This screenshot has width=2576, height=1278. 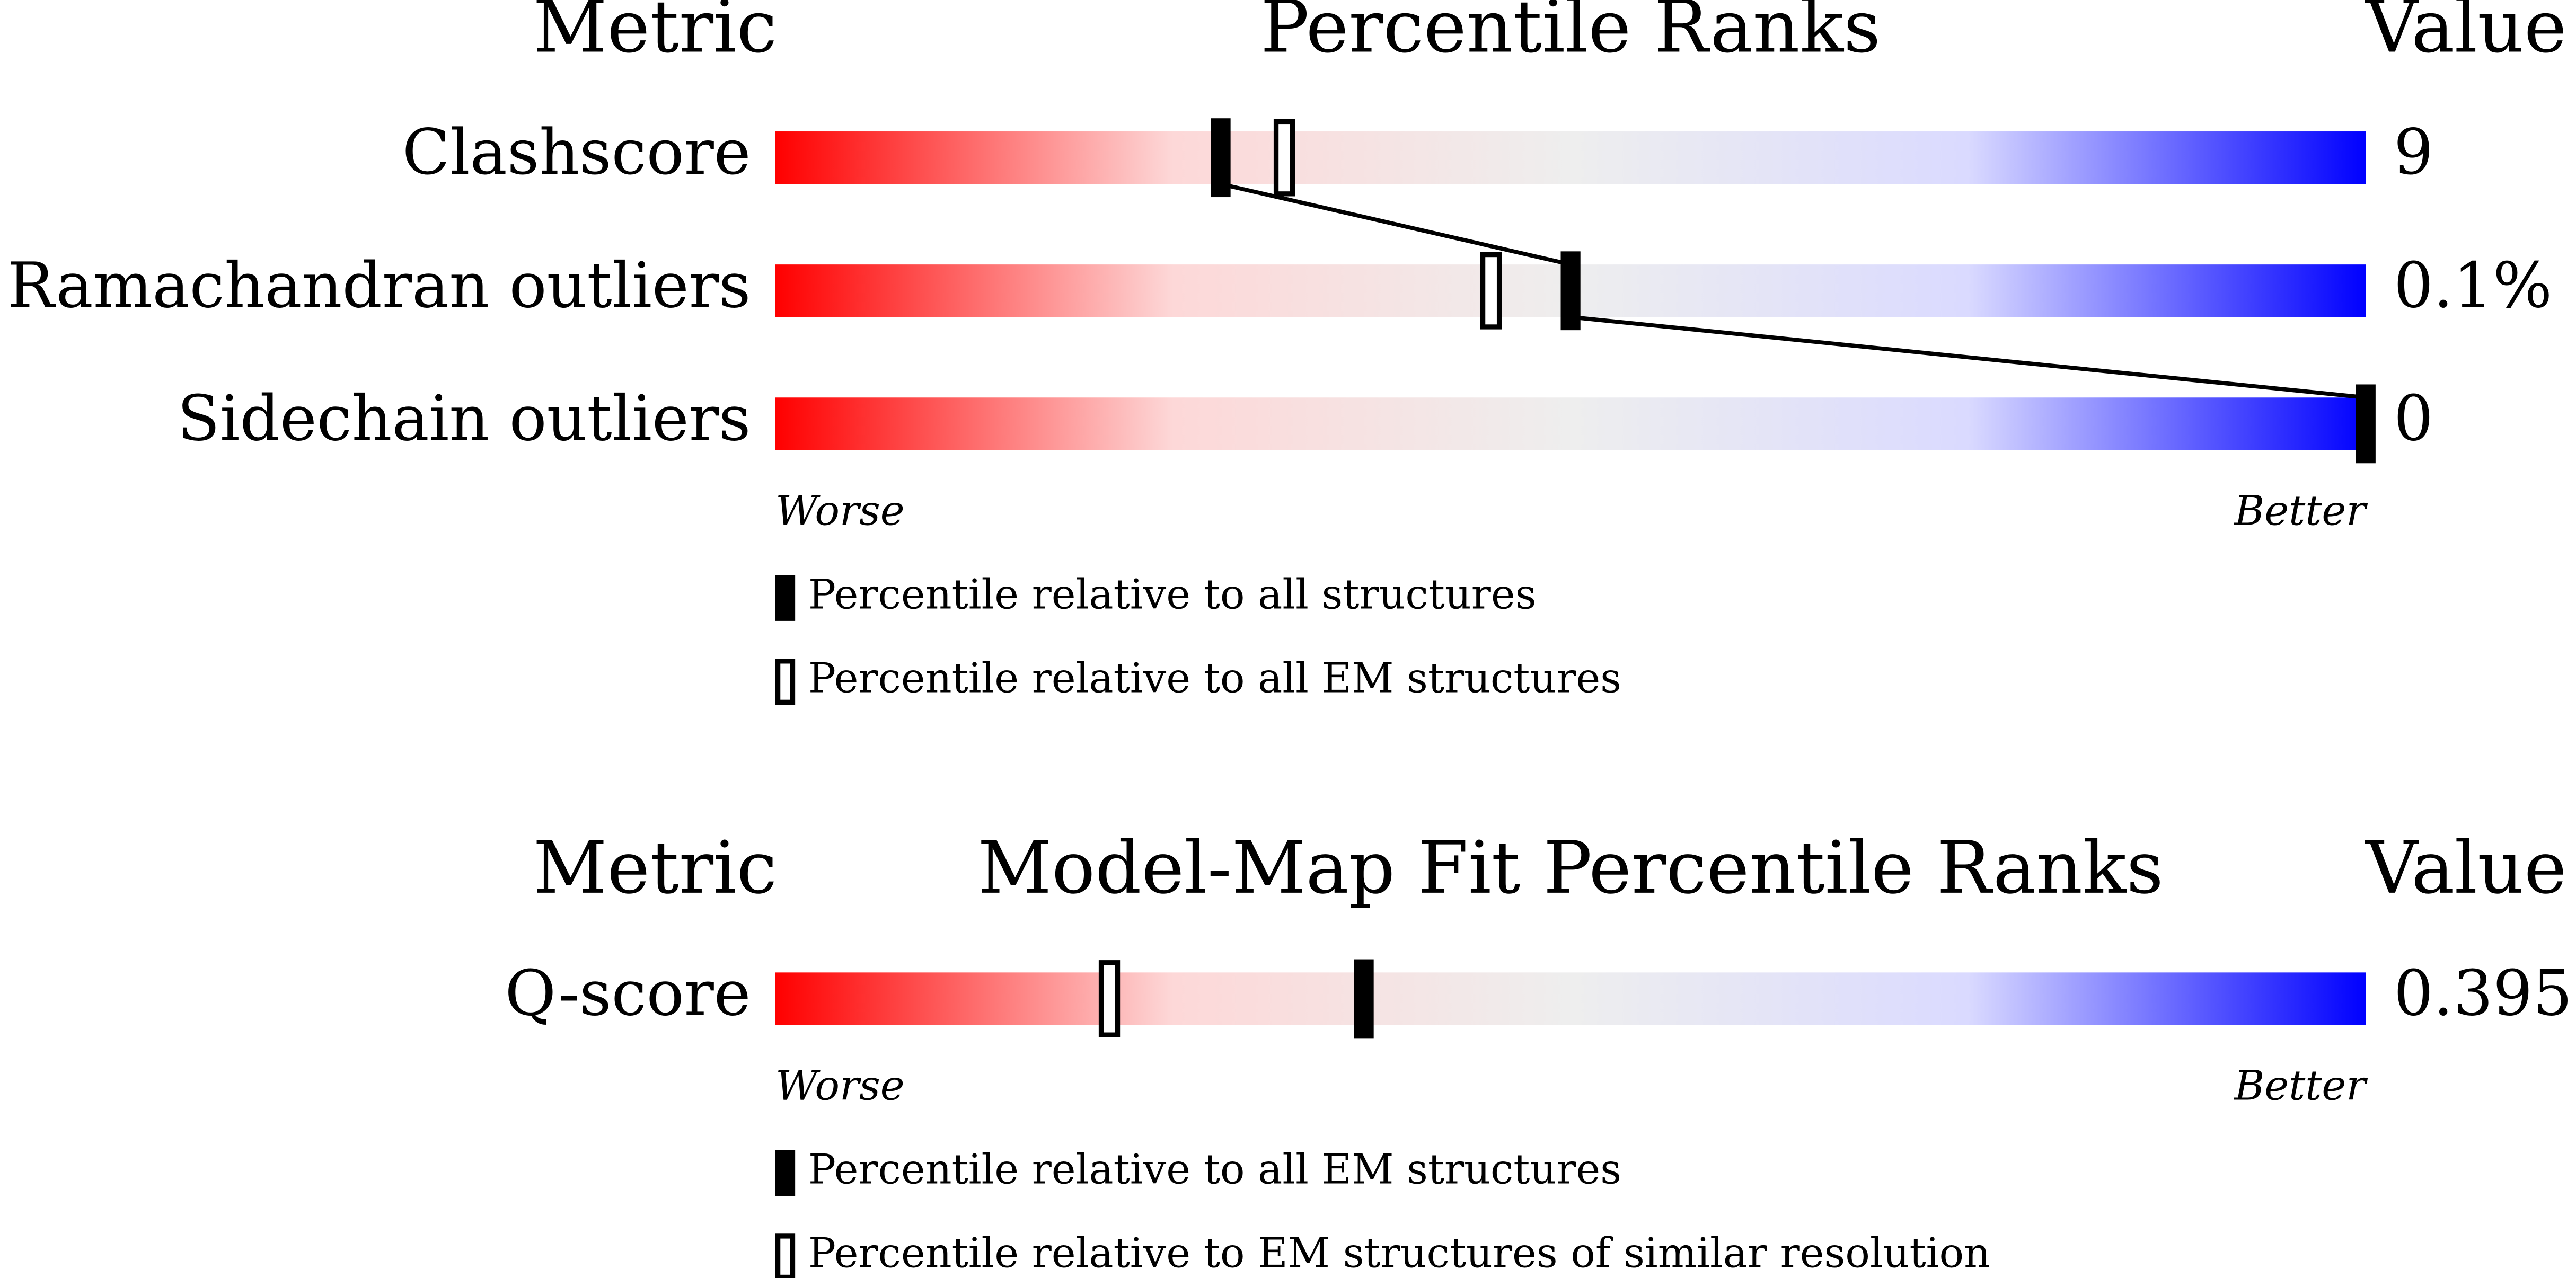 What do you see at coordinates (1172, 594) in the screenshot?
I see `legend-label: Percentile relative to all structures` at bounding box center [1172, 594].